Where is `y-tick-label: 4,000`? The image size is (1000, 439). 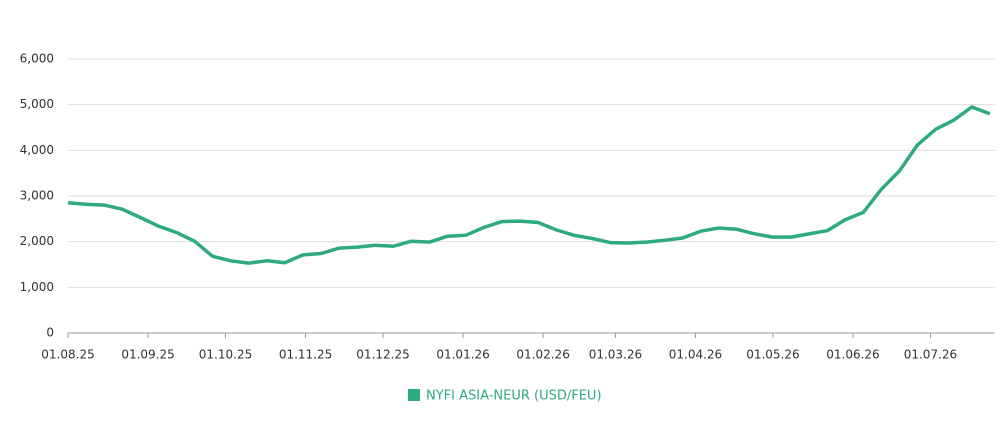 y-tick-label: 4,000 is located at coordinates (37, 150).